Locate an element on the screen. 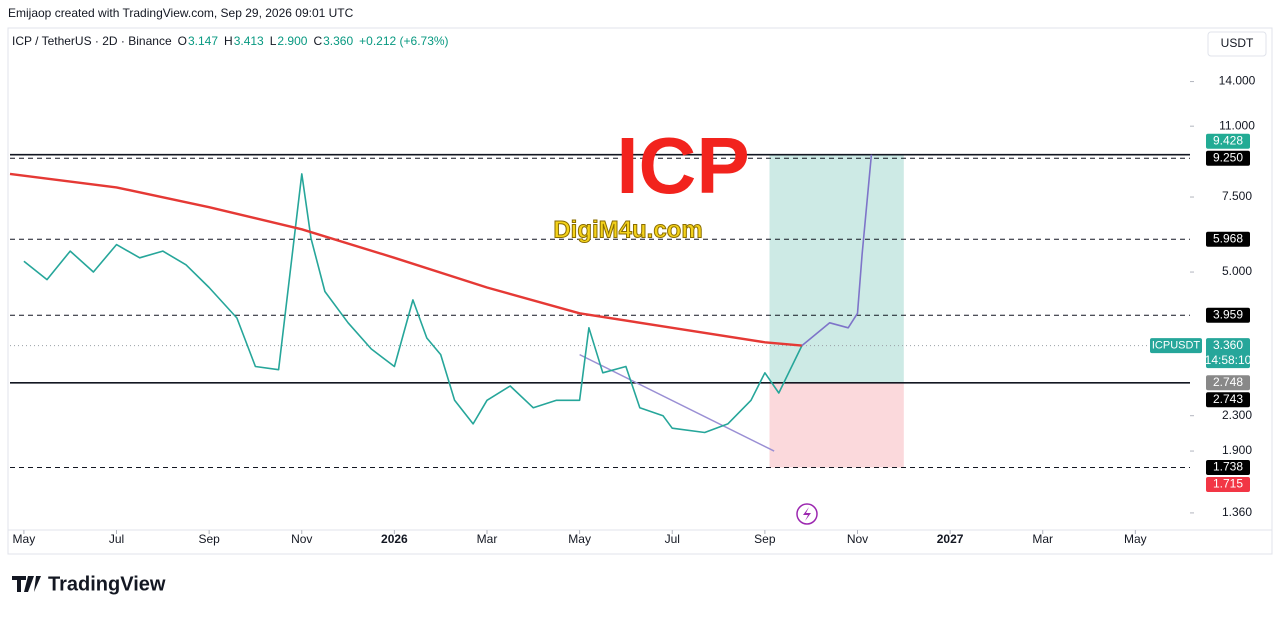 This screenshot has height=619, width=1280. y-tick-label: 14.000 is located at coordinates (1237, 81).